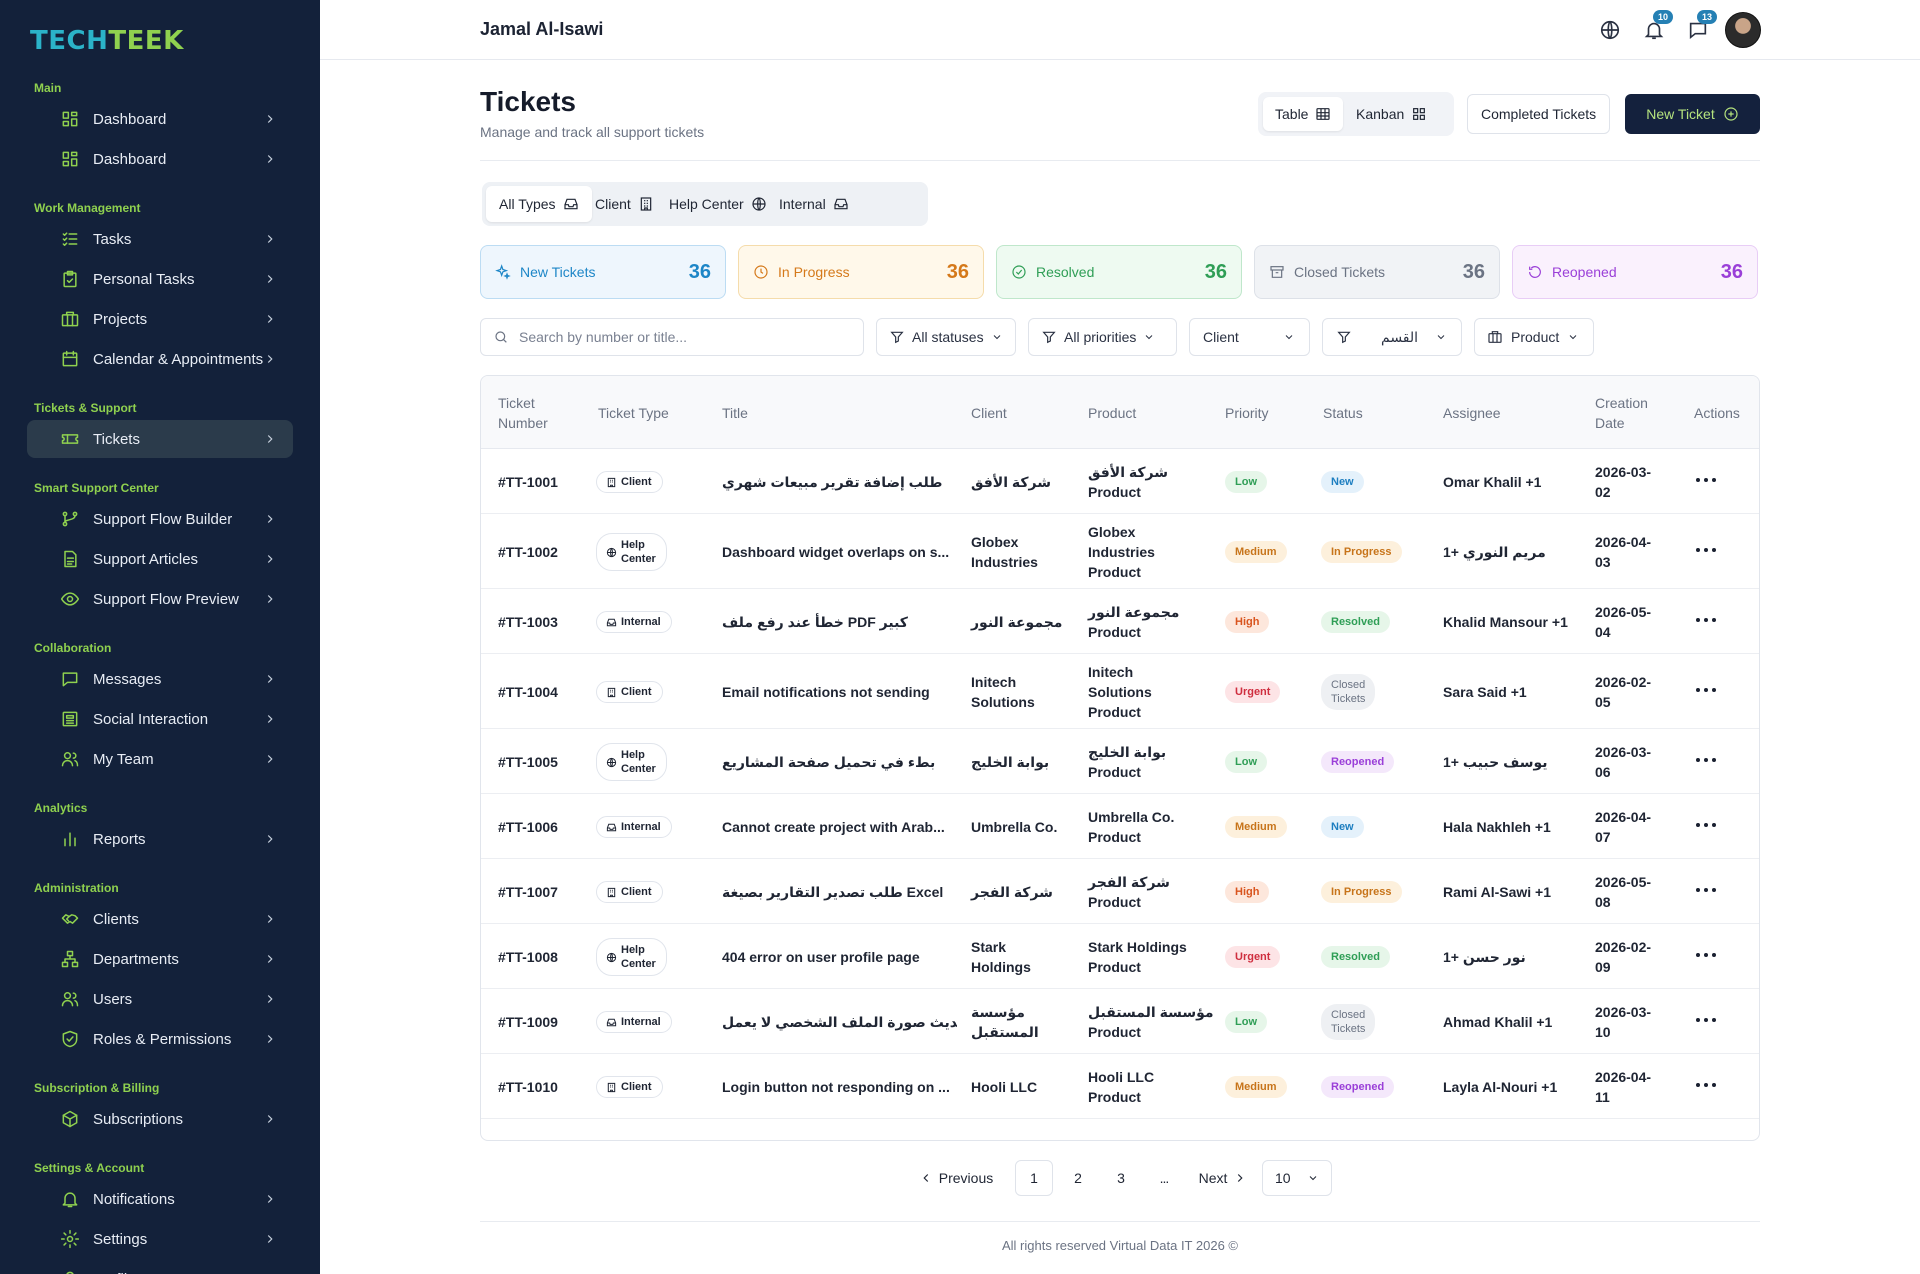 The image size is (1920, 1274). I want to click on ticket-title: خطأ عند رفع ملف PDF كبير, so click(815, 622).